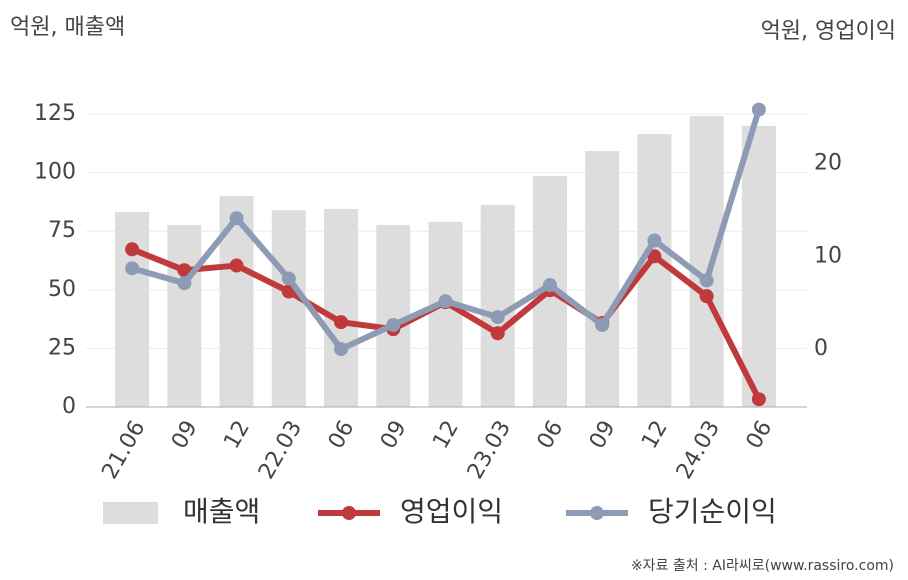 The width and height of the screenshot is (908, 580). I want to click on x-tick-label: 21.06, so click(123, 450).